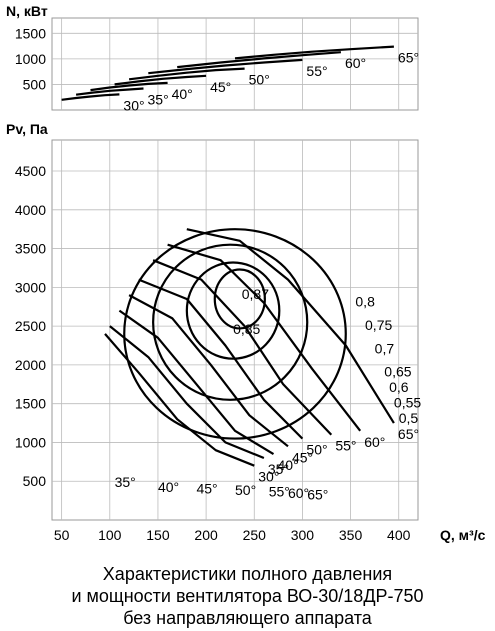 This screenshot has width=495, height=631. What do you see at coordinates (302, 457) in the screenshot?
I see `blade-angle-label: 45°` at bounding box center [302, 457].